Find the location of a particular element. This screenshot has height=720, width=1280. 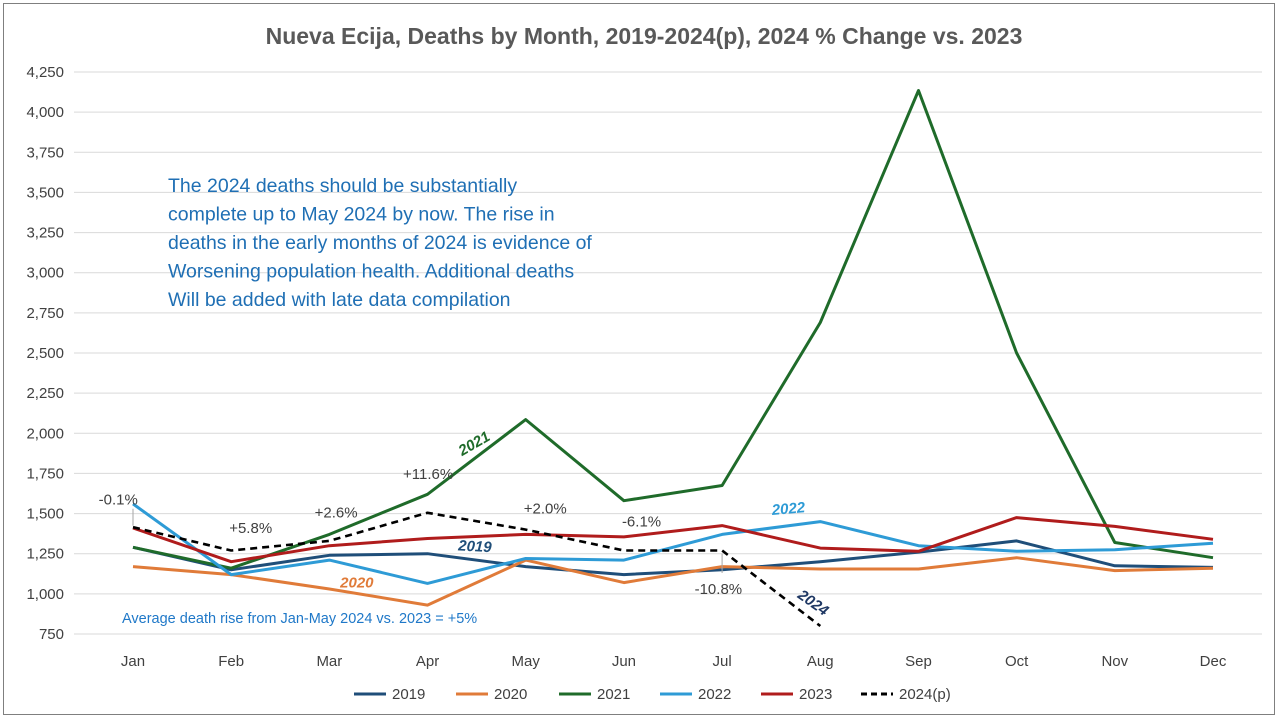

x-tick-label: Jan is located at coordinates (133, 661).